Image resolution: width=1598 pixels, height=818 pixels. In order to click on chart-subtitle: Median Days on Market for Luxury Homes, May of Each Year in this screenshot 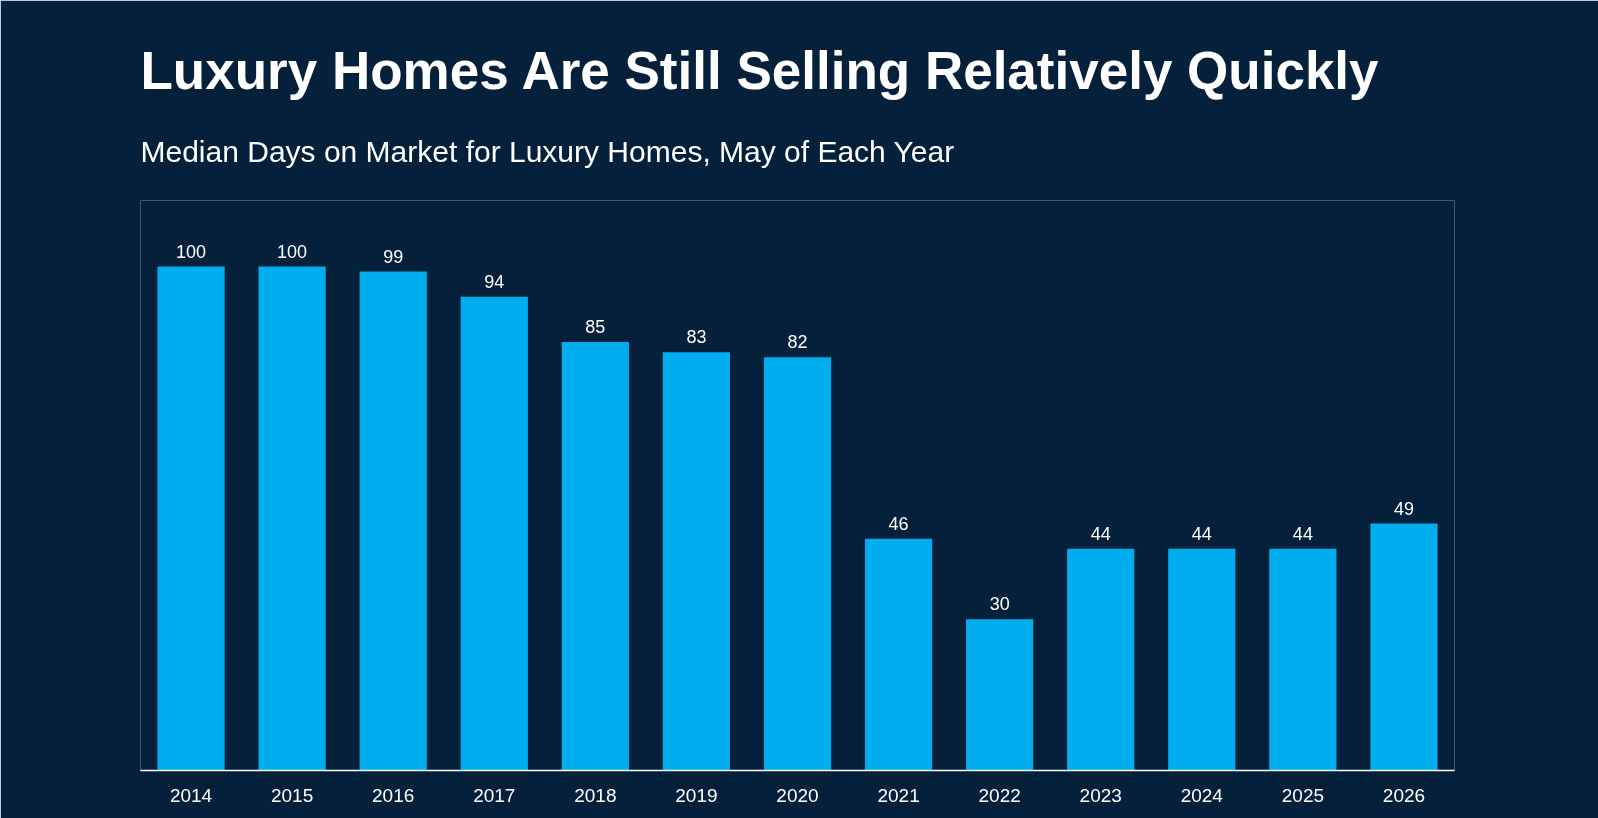, I will do `click(547, 151)`.